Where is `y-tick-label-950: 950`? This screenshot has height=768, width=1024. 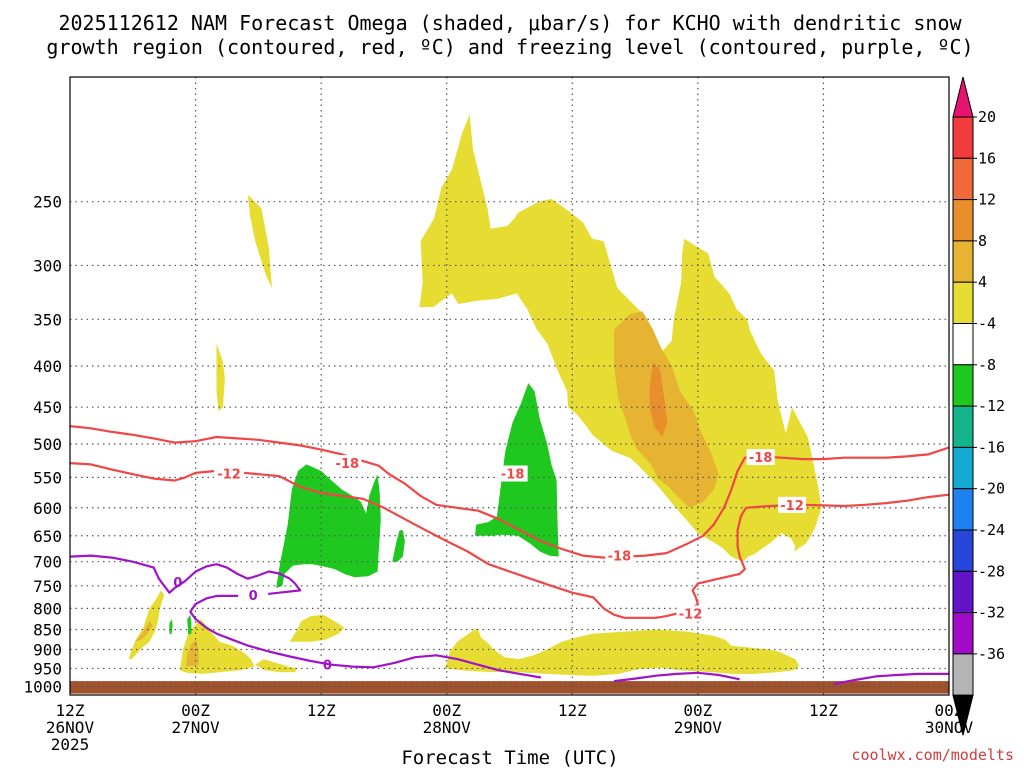 y-tick-label-950: 950 is located at coordinates (47, 668).